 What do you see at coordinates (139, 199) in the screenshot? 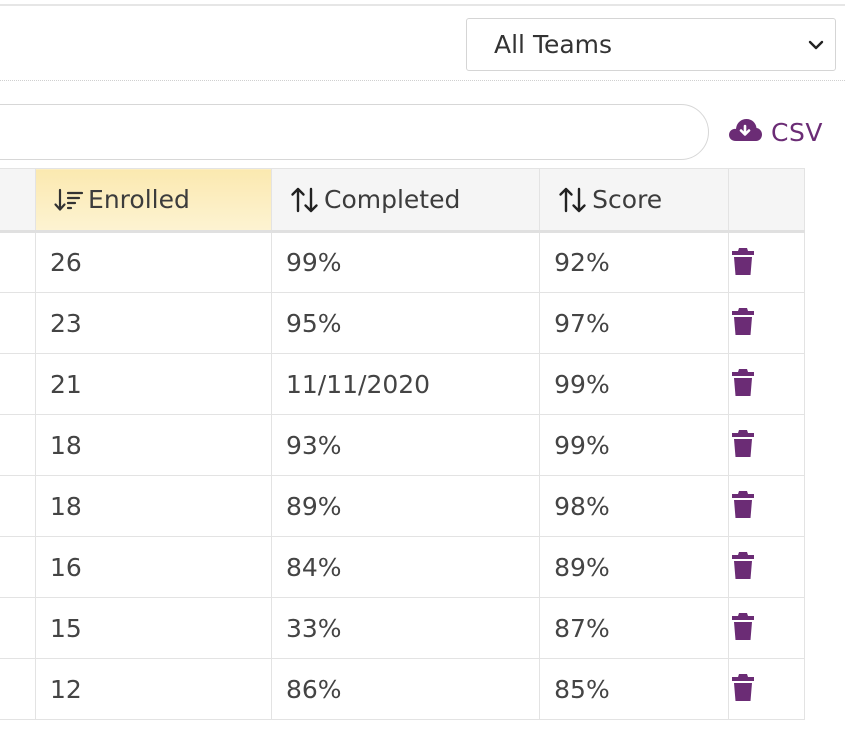
I see `column-header-label: Enrolled` at bounding box center [139, 199].